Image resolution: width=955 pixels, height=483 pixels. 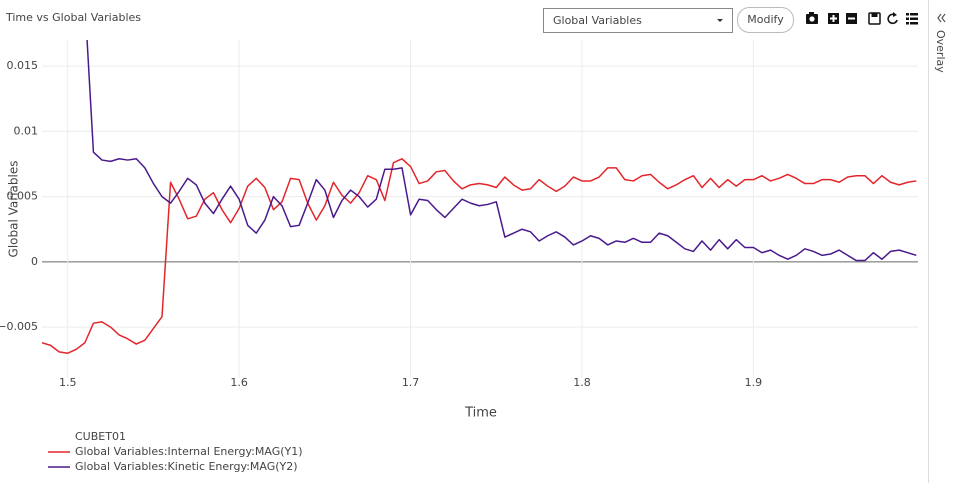 I want to click on x-tick-label: 1.8, so click(x=582, y=382).